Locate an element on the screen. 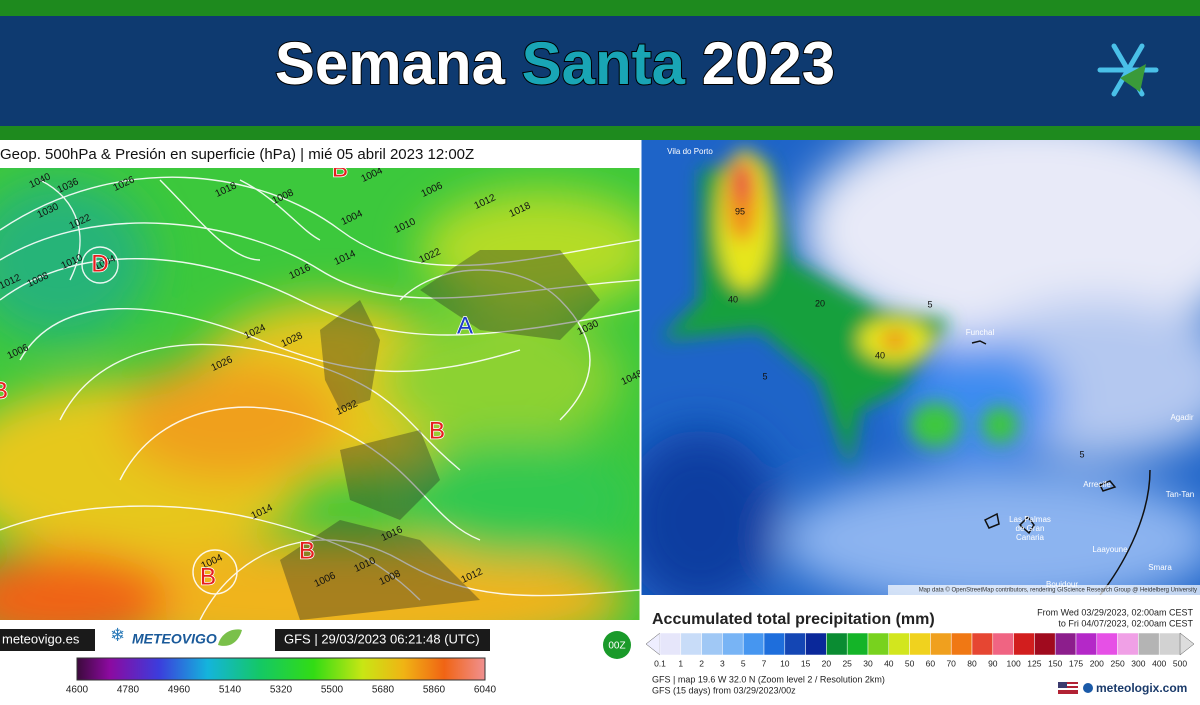 This screenshot has height=705, width=1200. cycle-label: 00Z is located at coordinates (616, 646).